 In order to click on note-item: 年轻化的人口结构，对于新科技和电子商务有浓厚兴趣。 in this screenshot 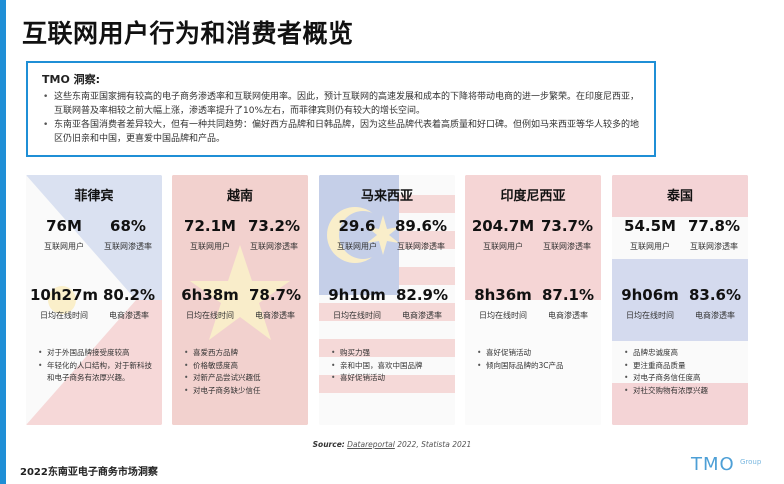, I will do `click(97, 372)`.